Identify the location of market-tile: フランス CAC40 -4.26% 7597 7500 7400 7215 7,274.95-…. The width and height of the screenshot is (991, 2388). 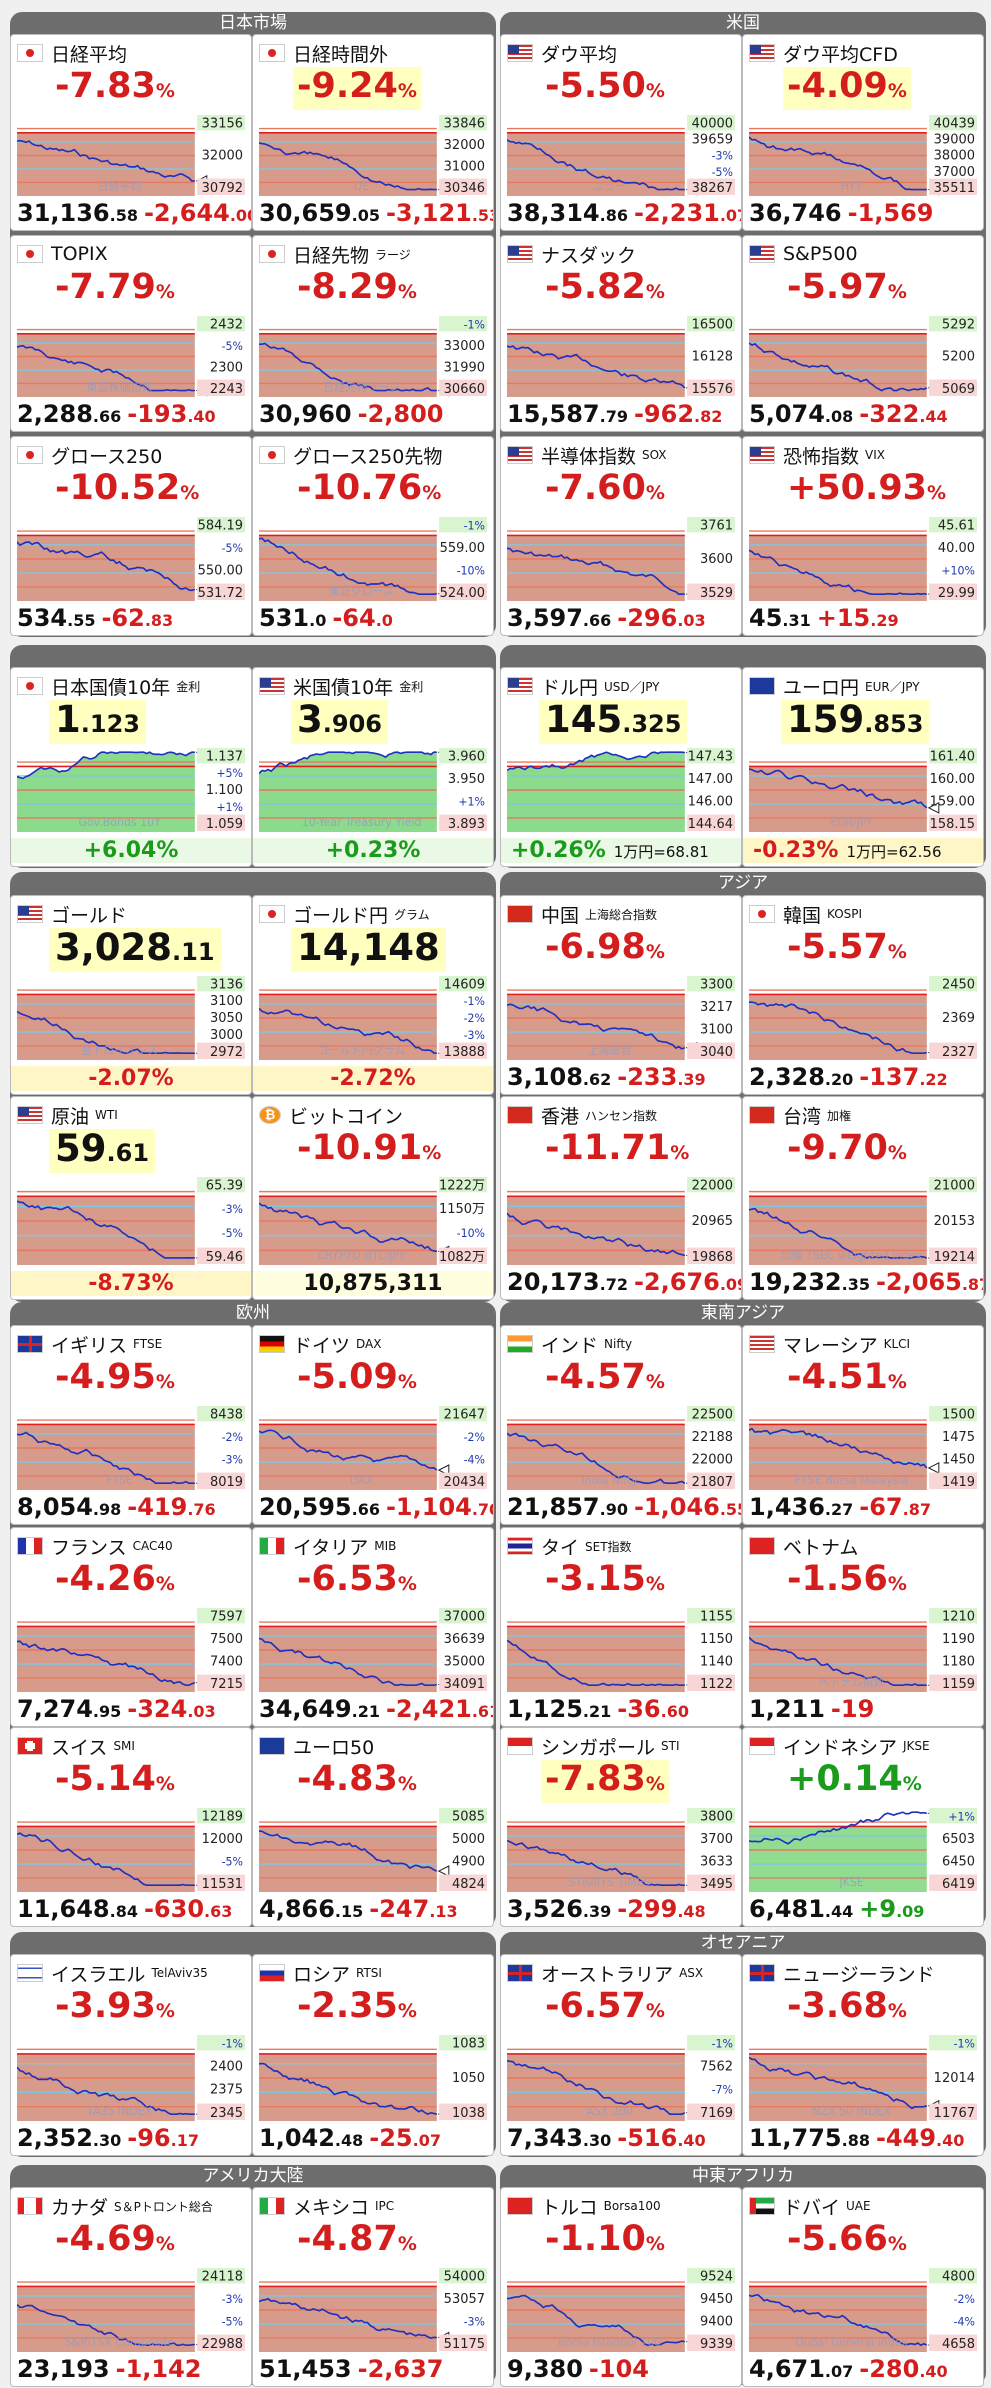
(131, 1627).